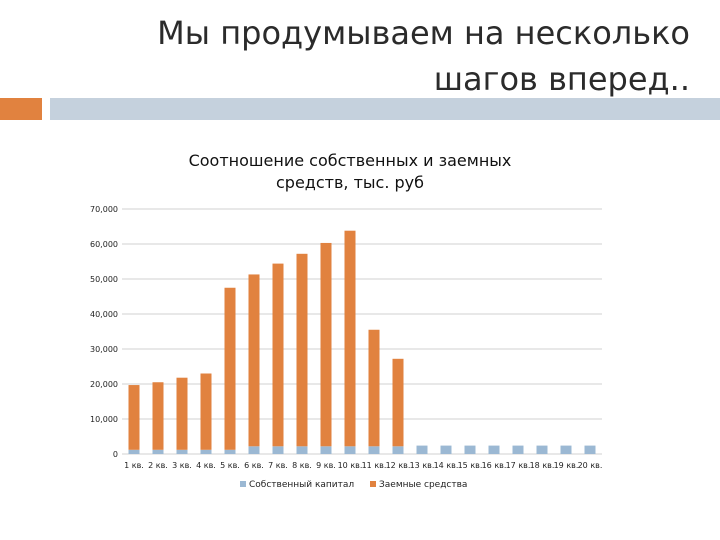 Image resolution: width=720 pixels, height=540 pixels. I want to click on x-tick-label: 11 кв., so click(374, 465).